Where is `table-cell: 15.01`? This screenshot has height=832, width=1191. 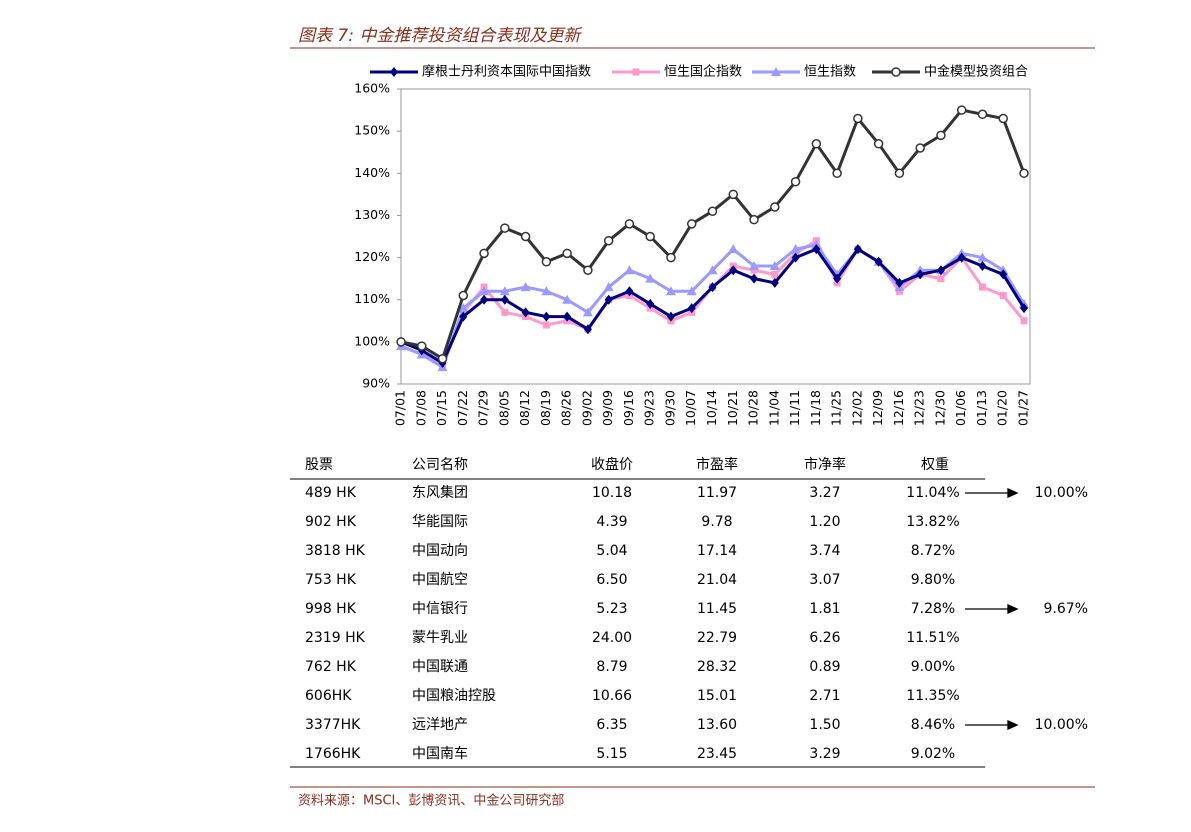 table-cell: 15.01 is located at coordinates (717, 696).